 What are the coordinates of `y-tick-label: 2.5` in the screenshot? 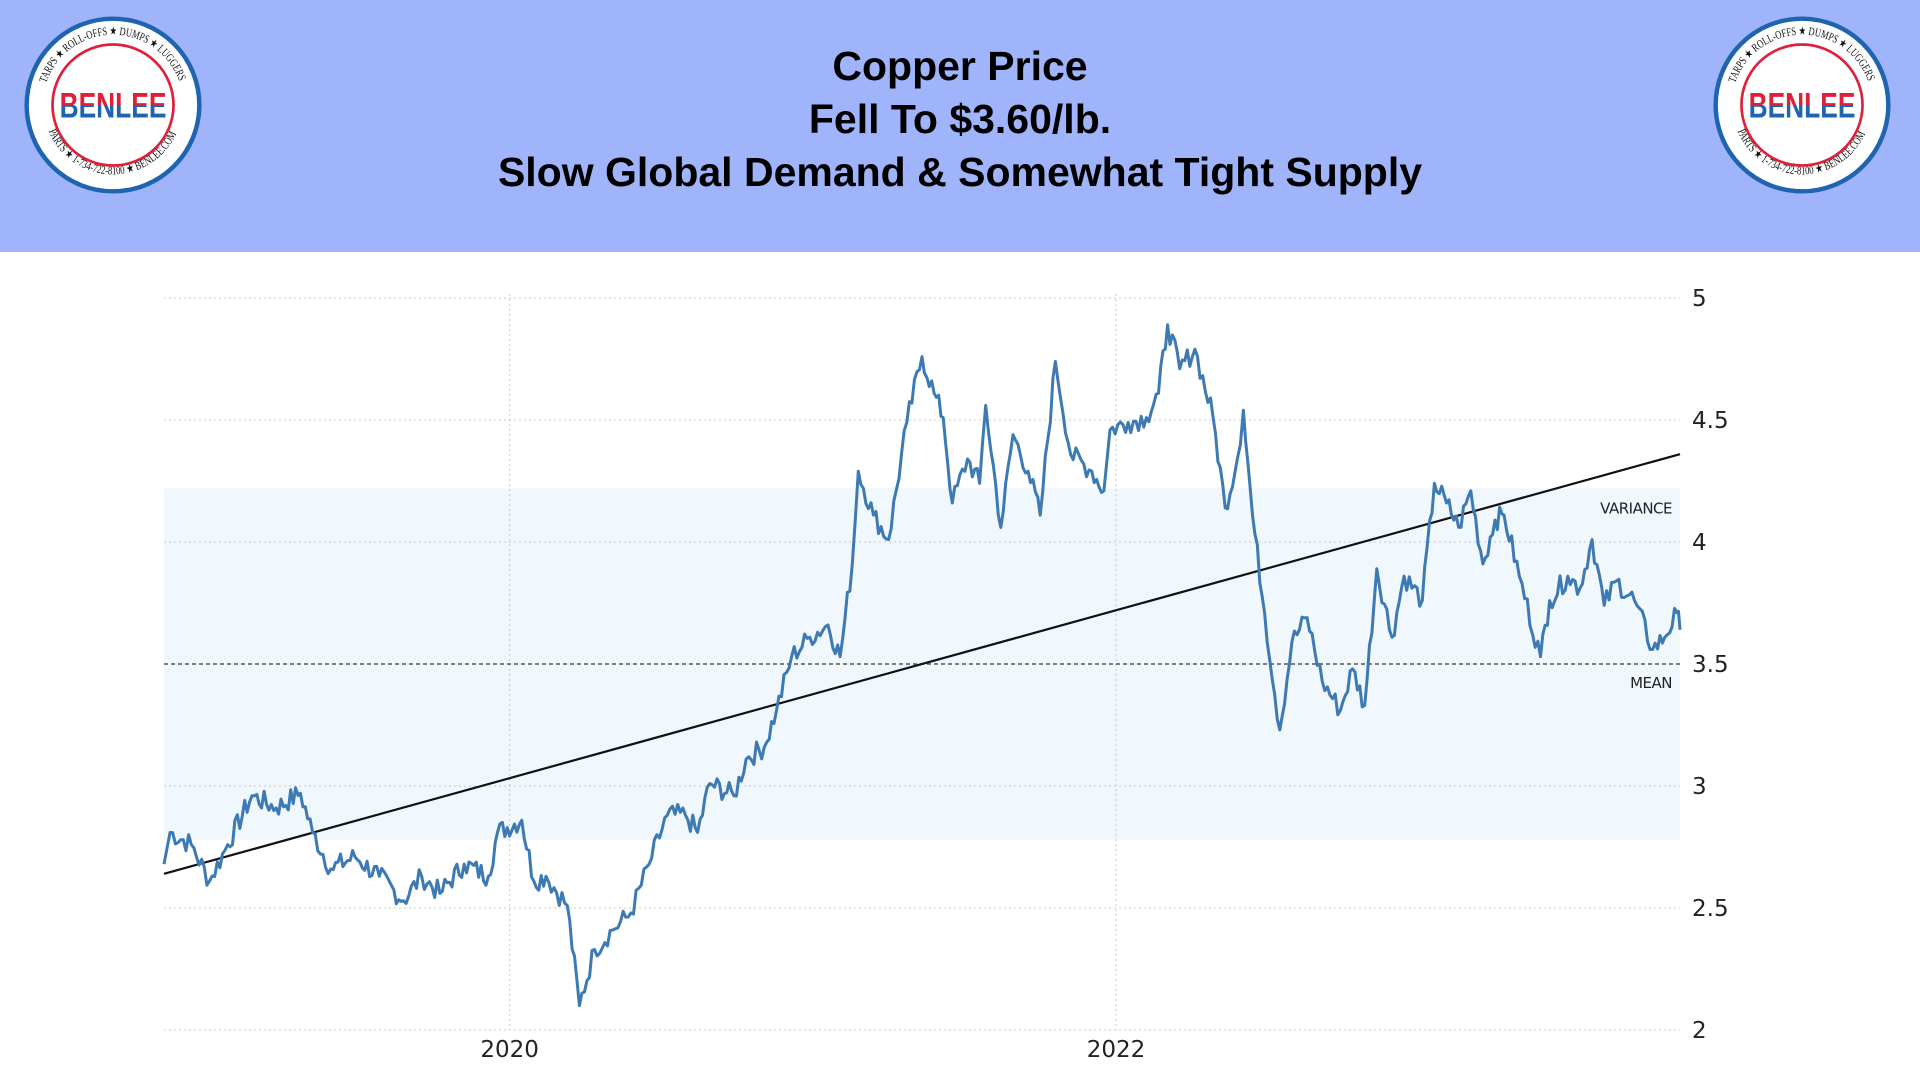 It's located at (1710, 909).